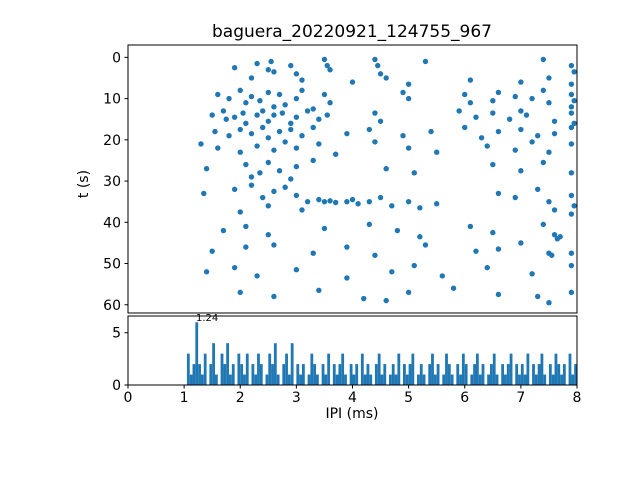 This screenshot has width=640, height=480. I want to click on y-tick-label: 60, so click(112, 306).